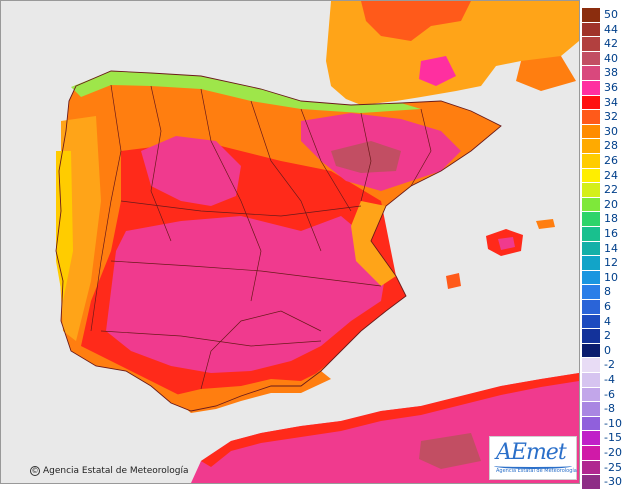 The height and width of the screenshot is (500, 630). Describe the element at coordinates (611, 146) in the screenshot. I see `legend-label: 28` at that location.